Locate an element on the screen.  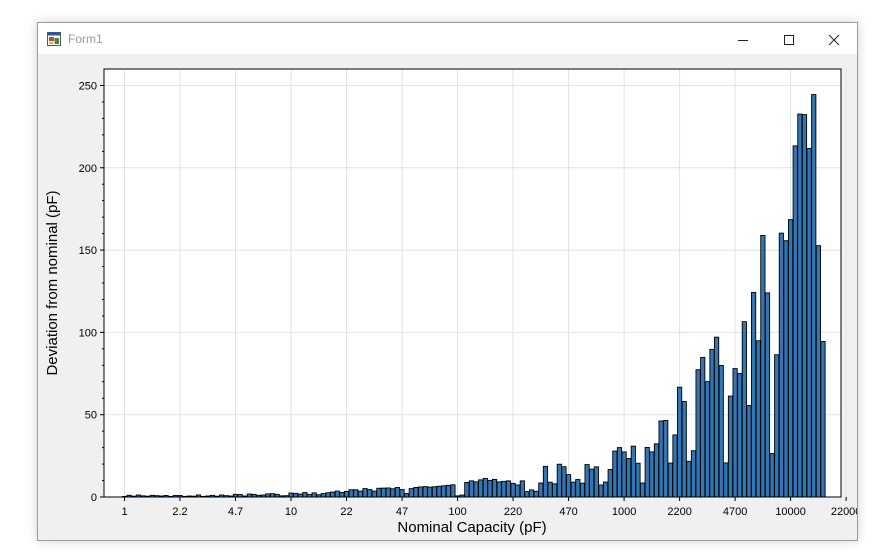
minimize-icon is located at coordinates (743, 40).